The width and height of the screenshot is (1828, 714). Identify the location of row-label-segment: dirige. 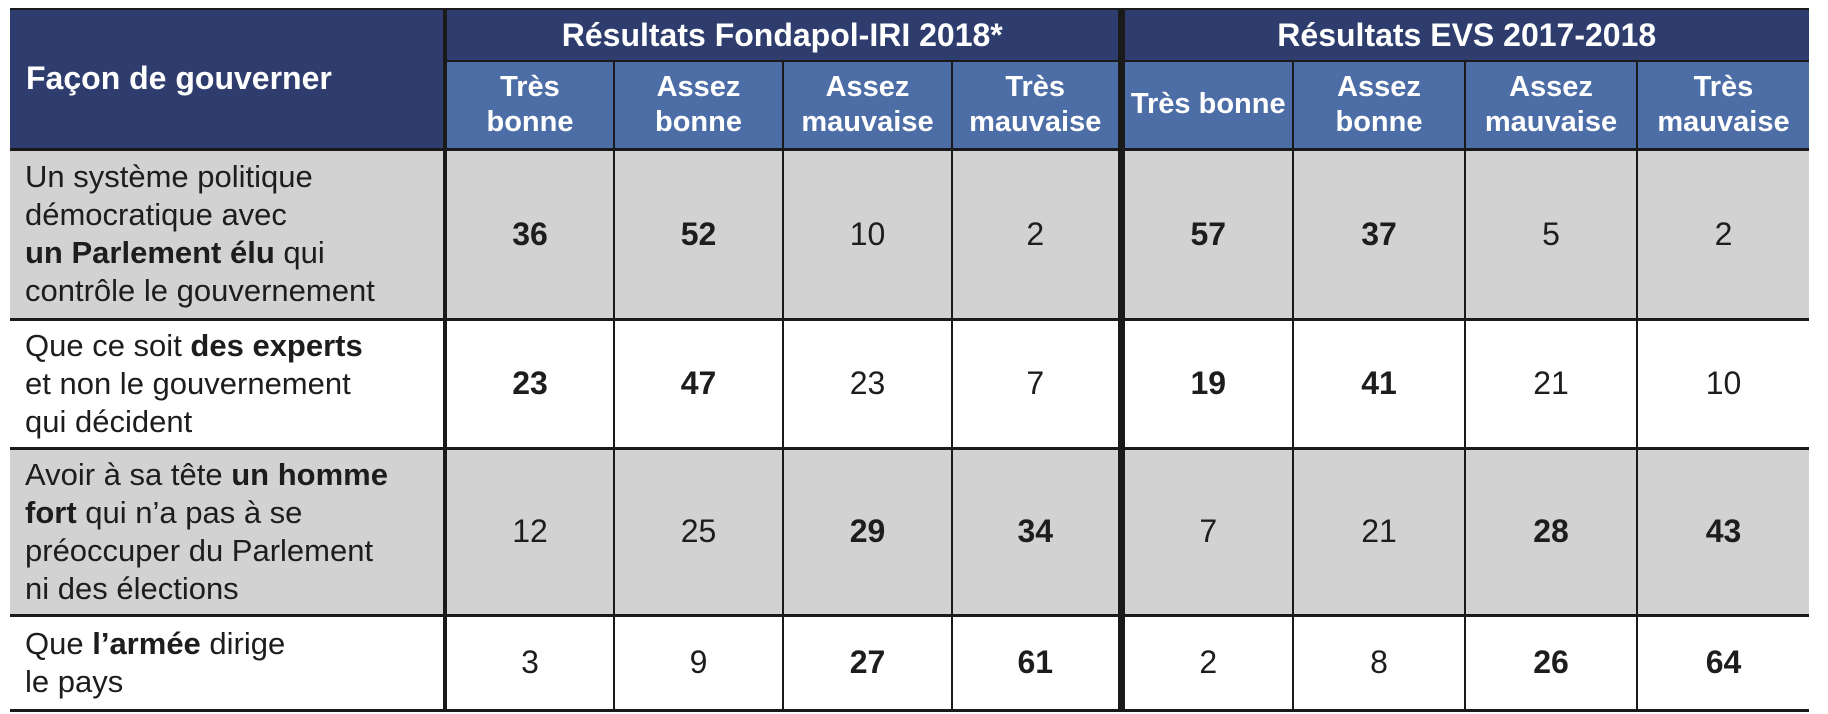
(243, 643).